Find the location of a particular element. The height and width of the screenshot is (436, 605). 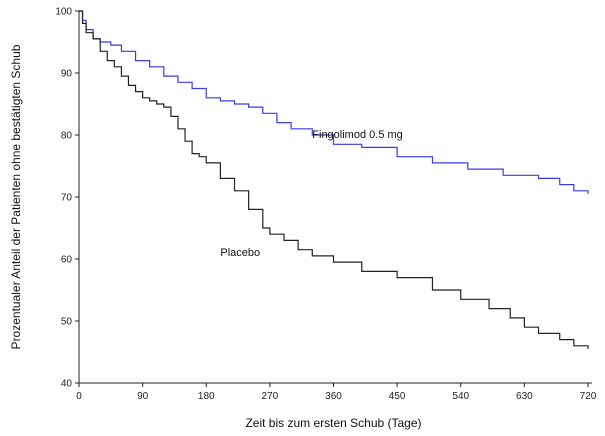

y-ticks: 40 50 60 70 80 90 100 is located at coordinates (67, 198).